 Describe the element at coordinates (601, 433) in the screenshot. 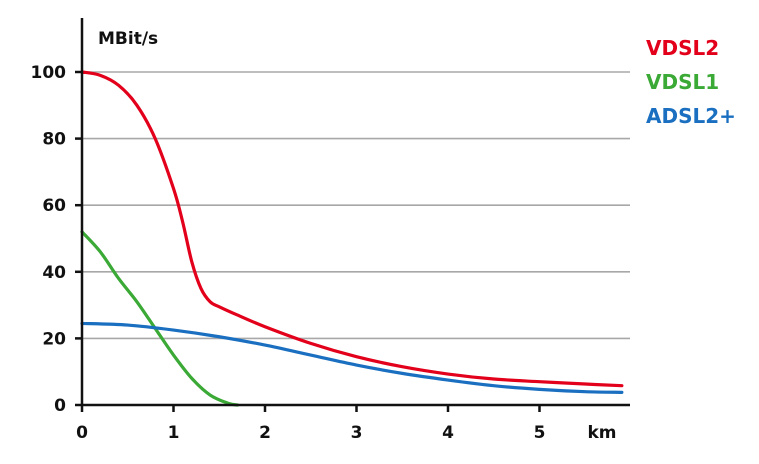

I see `x-axis-unit-label: km` at that location.